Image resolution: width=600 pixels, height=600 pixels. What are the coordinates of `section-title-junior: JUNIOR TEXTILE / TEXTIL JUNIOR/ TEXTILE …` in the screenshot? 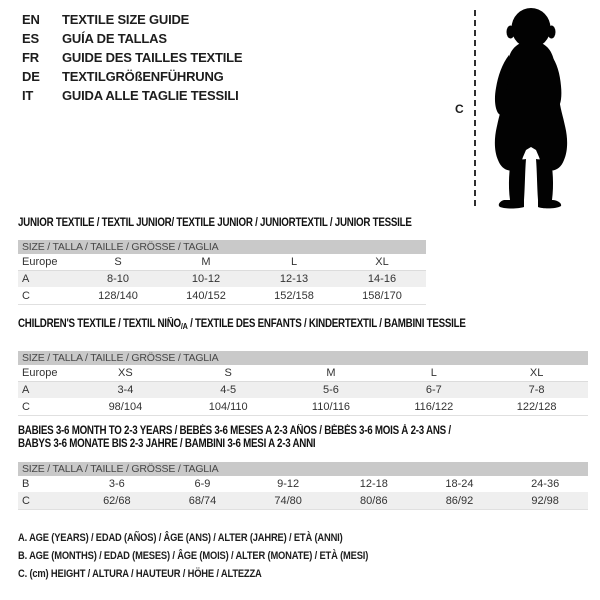 It's located at (215, 223).